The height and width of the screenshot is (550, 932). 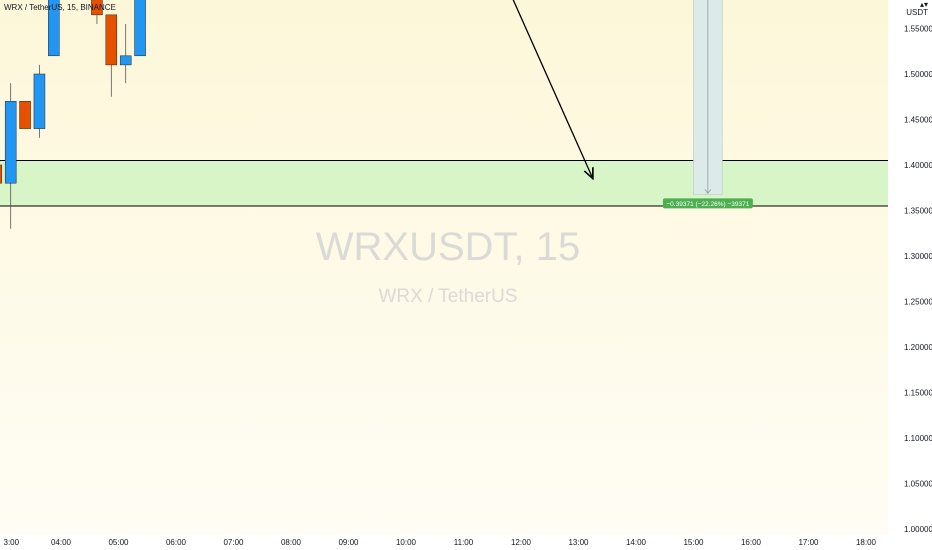 I want to click on time-tick-label: 05:00, so click(x=118, y=542).